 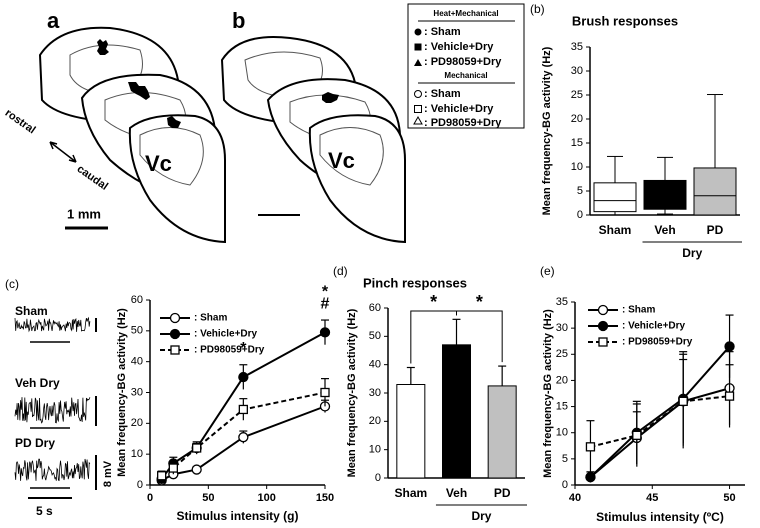 What do you see at coordinates (465, 13) in the screenshot?
I see `legend-title: Heat+Mechanical` at bounding box center [465, 13].